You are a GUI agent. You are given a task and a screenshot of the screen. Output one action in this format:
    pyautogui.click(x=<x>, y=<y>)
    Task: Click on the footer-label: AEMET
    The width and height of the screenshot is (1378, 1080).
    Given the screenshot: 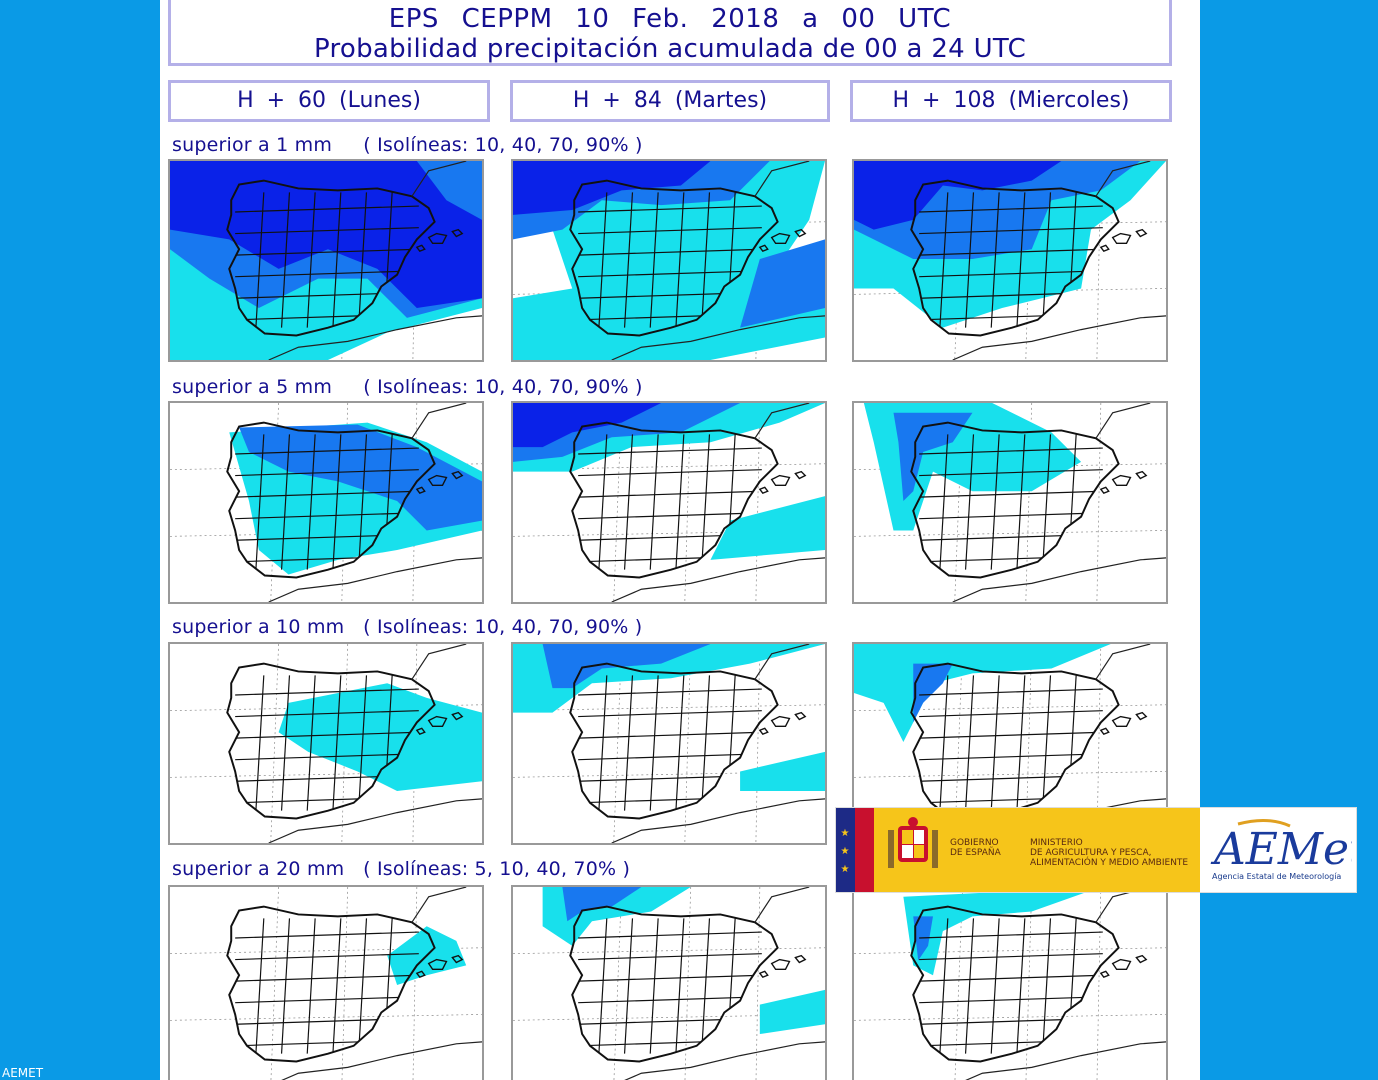 What is the action you would take?
    pyautogui.click(x=23, y=1073)
    